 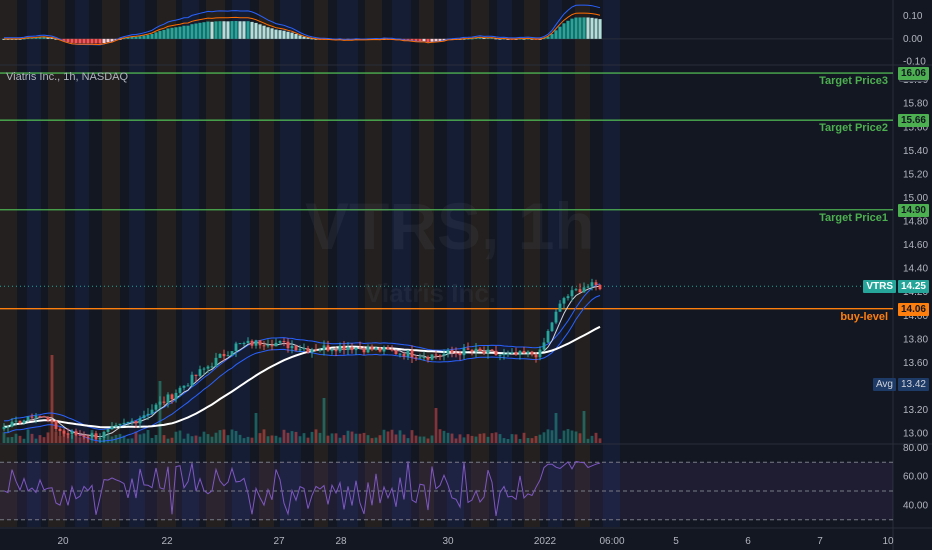 What do you see at coordinates (915, 448) in the screenshot?
I see `rsi-tick-label: 80.00` at bounding box center [915, 448].